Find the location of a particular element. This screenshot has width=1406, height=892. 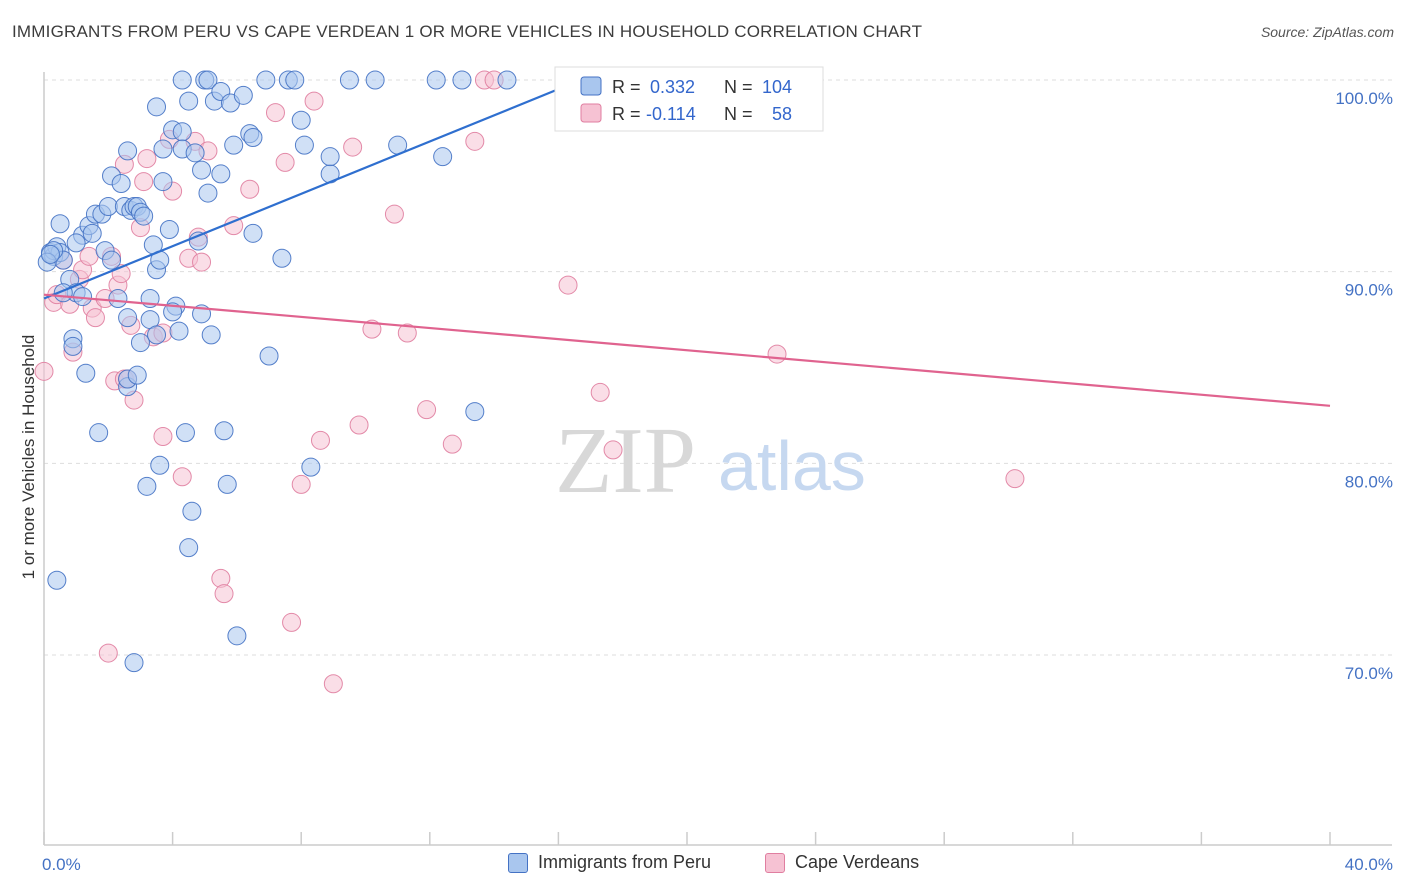

legend-n-value-peru: 104 is located at coordinates (777, 87).